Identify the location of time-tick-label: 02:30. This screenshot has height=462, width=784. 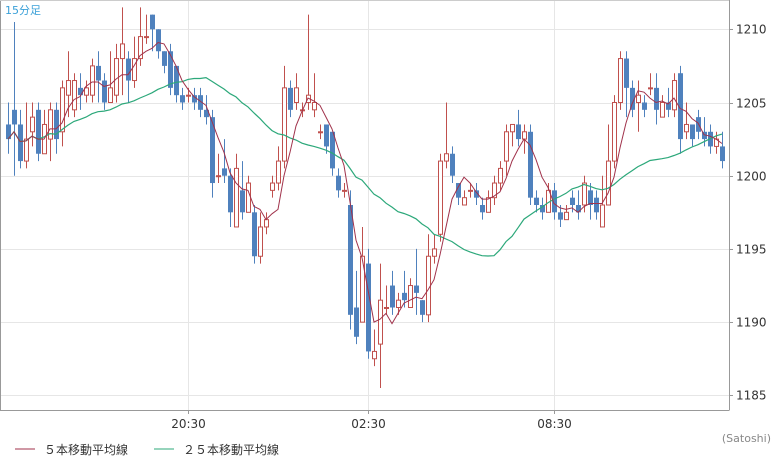
(368, 424).